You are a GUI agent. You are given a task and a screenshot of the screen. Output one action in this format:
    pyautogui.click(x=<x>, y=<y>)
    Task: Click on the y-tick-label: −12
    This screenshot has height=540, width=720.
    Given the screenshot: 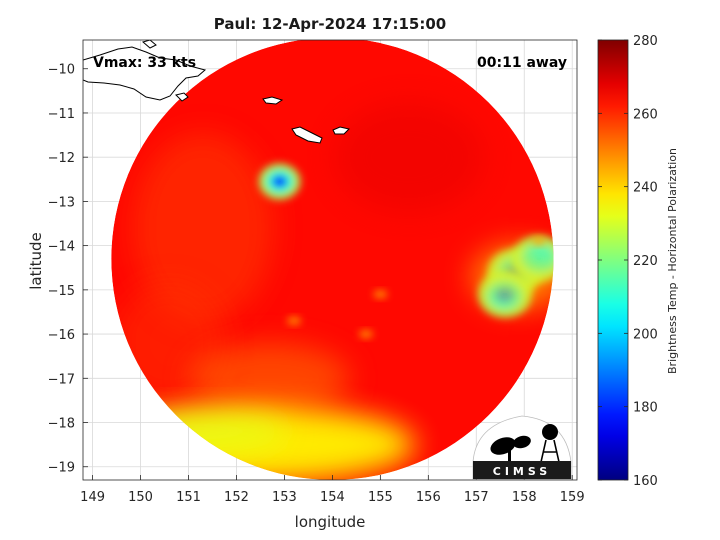 What is the action you would take?
    pyautogui.click(x=61, y=158)
    